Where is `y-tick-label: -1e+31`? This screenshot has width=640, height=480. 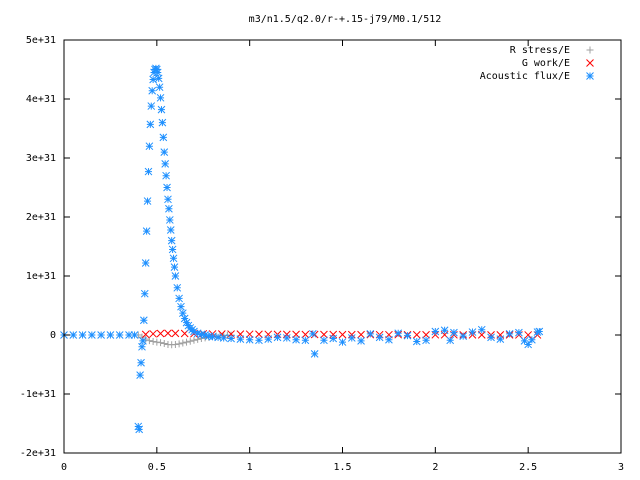 y-tick-label: -1e+31 is located at coordinates (38, 394).